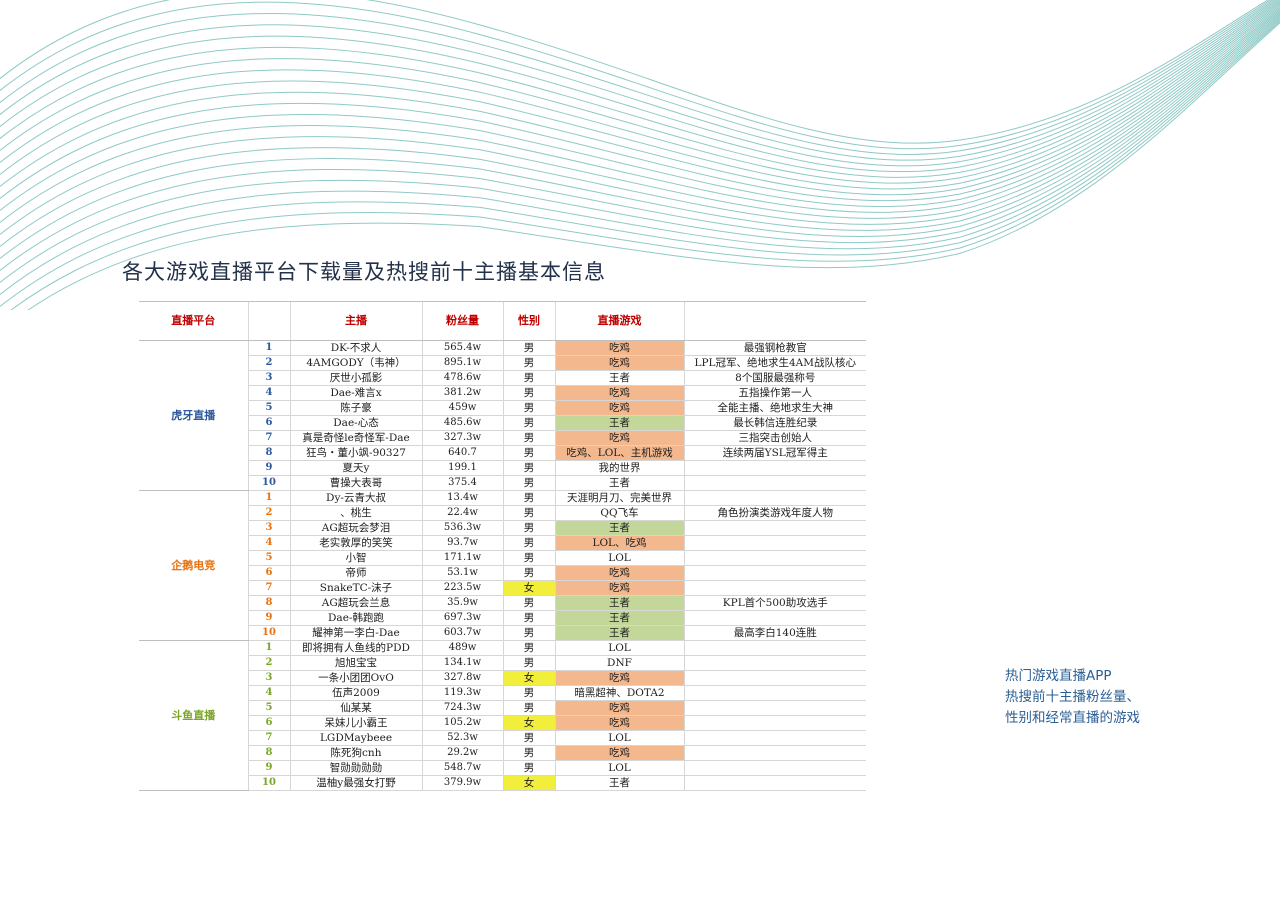 The width and height of the screenshot is (1280, 905). What do you see at coordinates (462, 663) in the screenshot?
I see `fan-count: 134.1w` at bounding box center [462, 663].